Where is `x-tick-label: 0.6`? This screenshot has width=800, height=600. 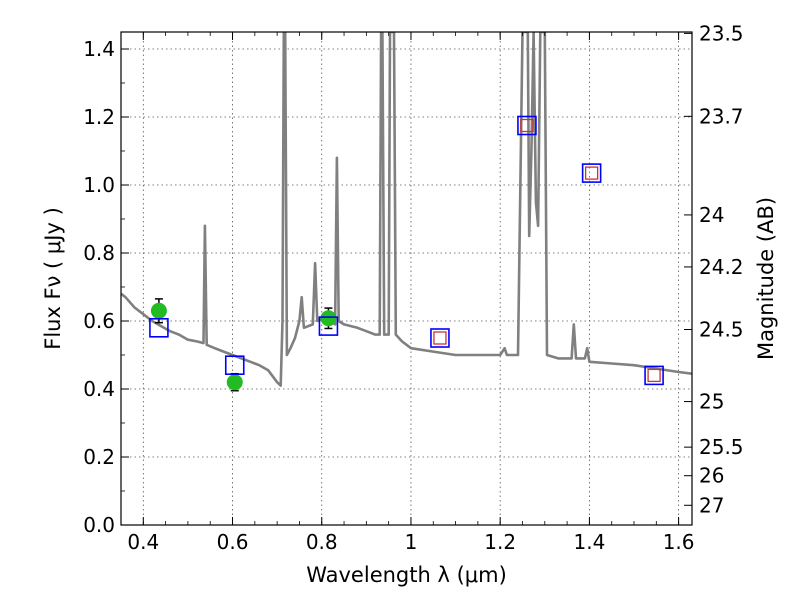 x-tick-label: 0.6 is located at coordinates (233, 542).